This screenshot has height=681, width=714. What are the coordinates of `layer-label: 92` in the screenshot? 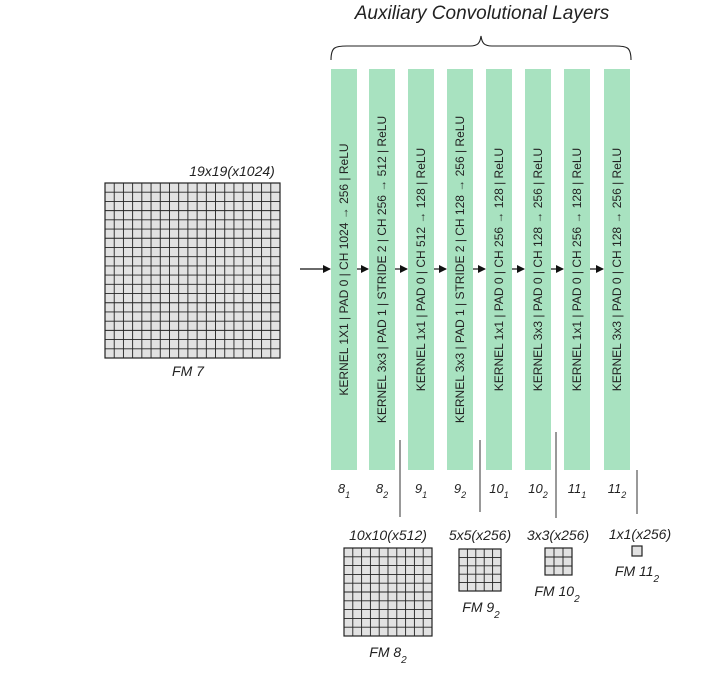 It's located at (460, 490).